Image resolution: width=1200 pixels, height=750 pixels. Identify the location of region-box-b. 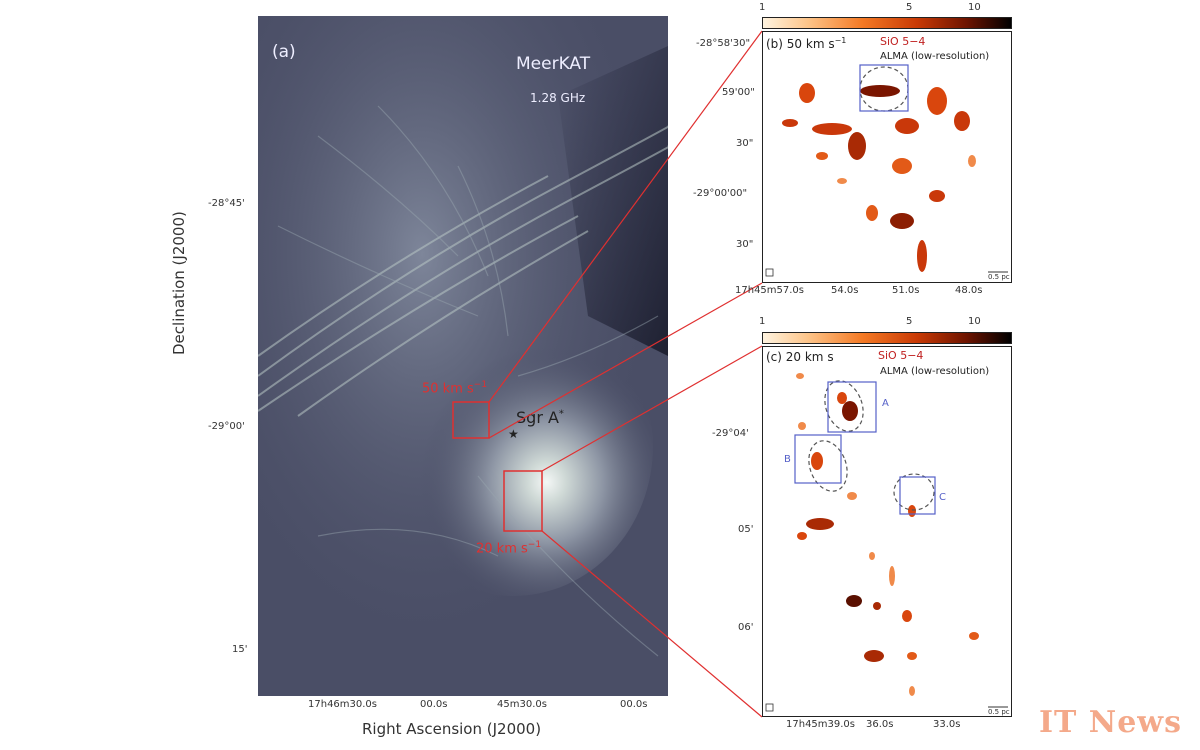
(884, 88).